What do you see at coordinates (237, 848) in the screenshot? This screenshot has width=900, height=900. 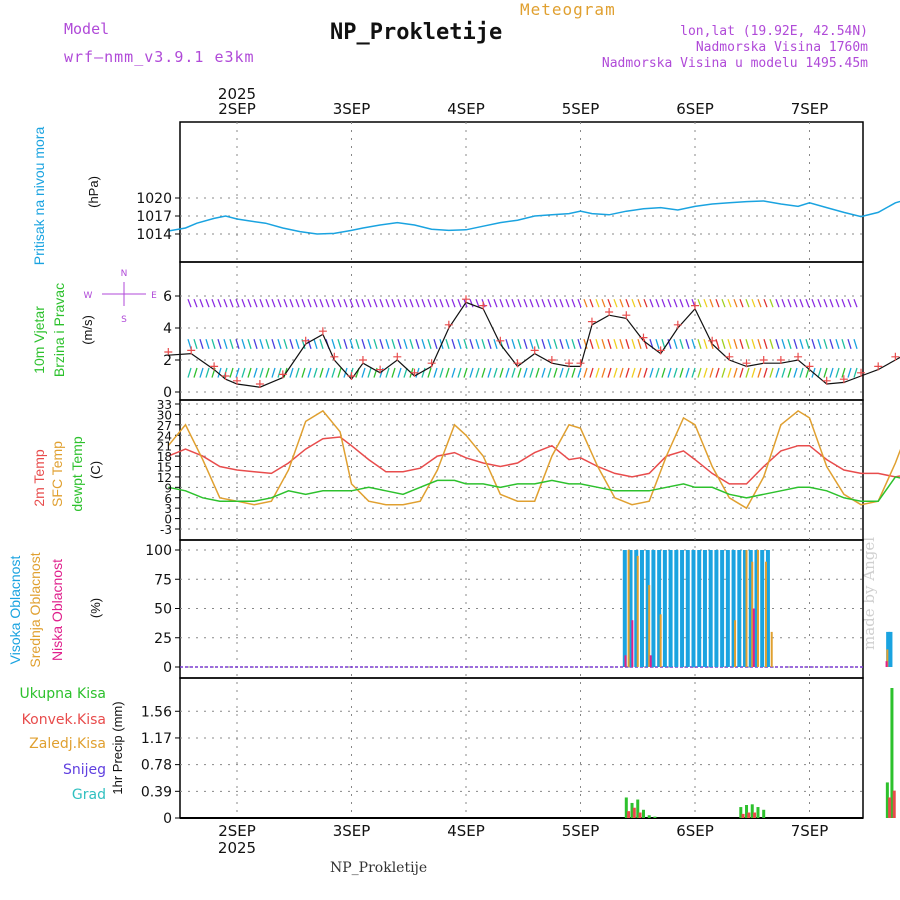 I see `bottom-year-label: 2025` at bounding box center [237, 848].